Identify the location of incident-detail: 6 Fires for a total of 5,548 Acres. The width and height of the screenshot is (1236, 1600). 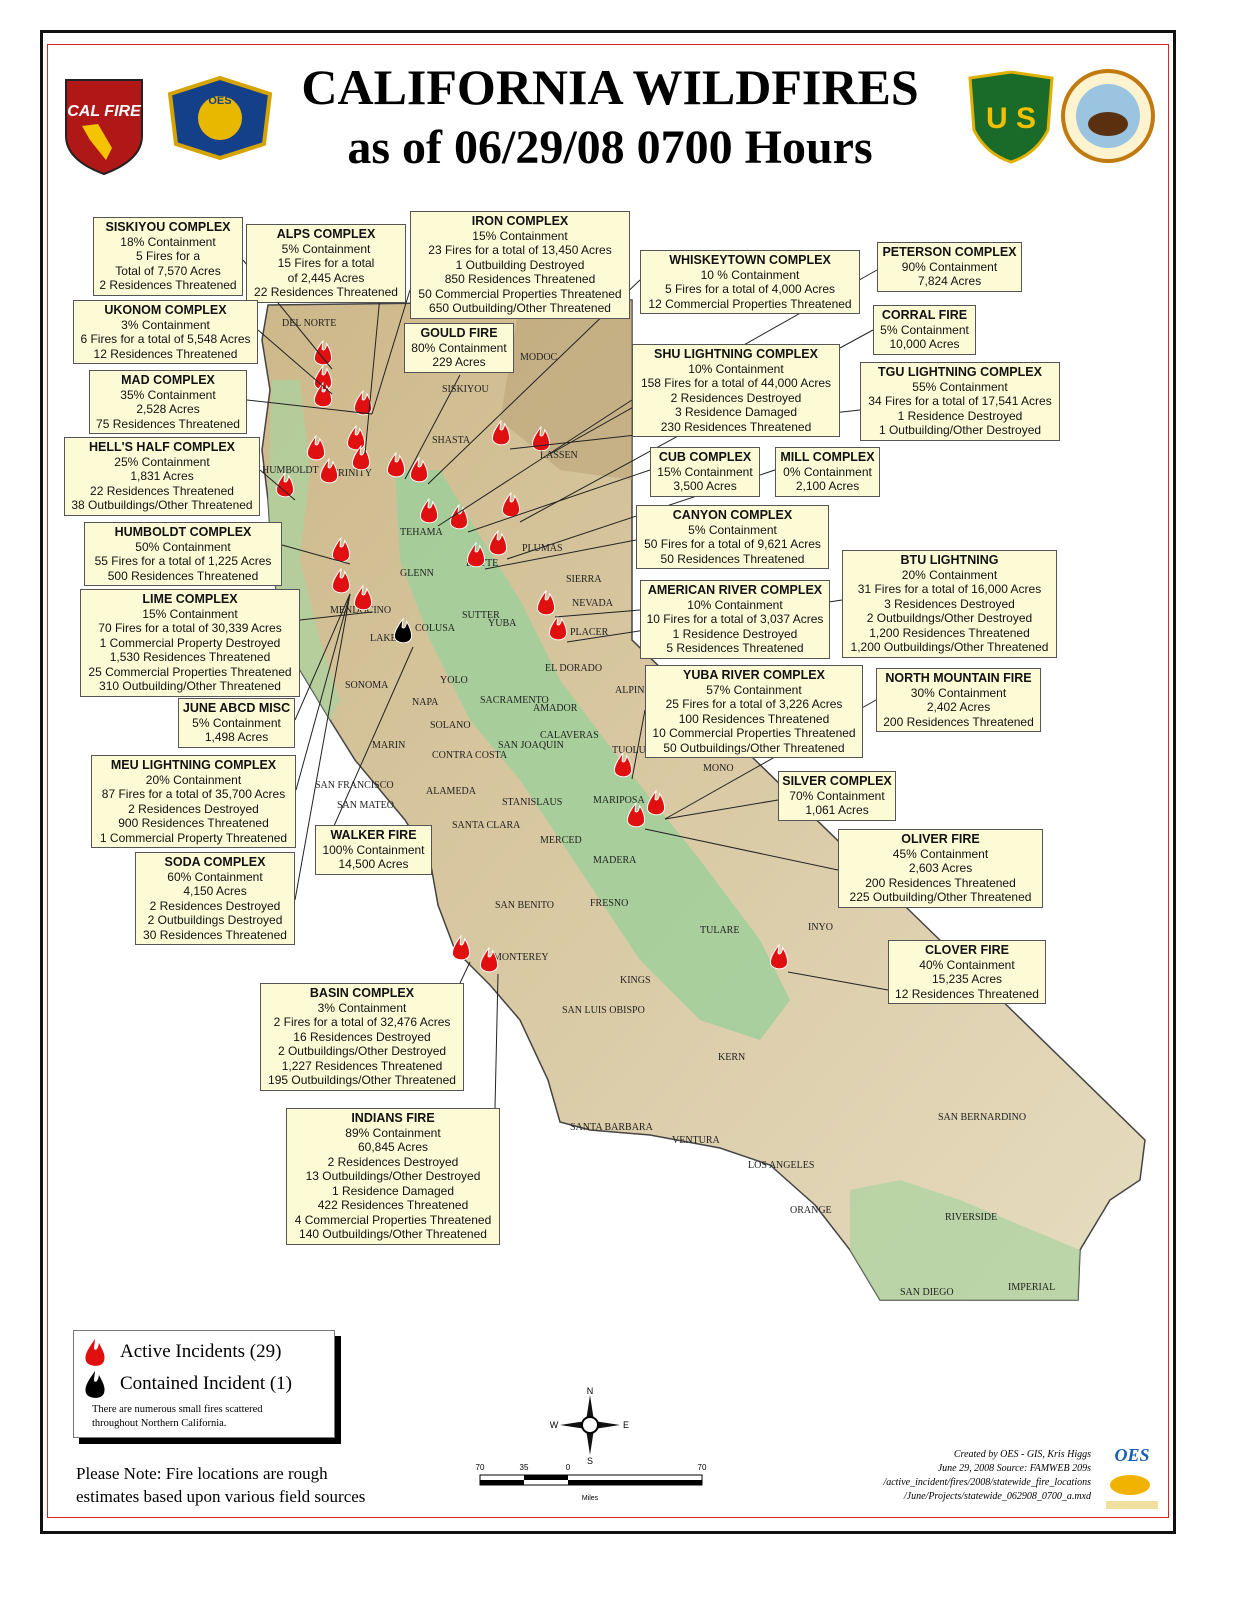
(165, 339).